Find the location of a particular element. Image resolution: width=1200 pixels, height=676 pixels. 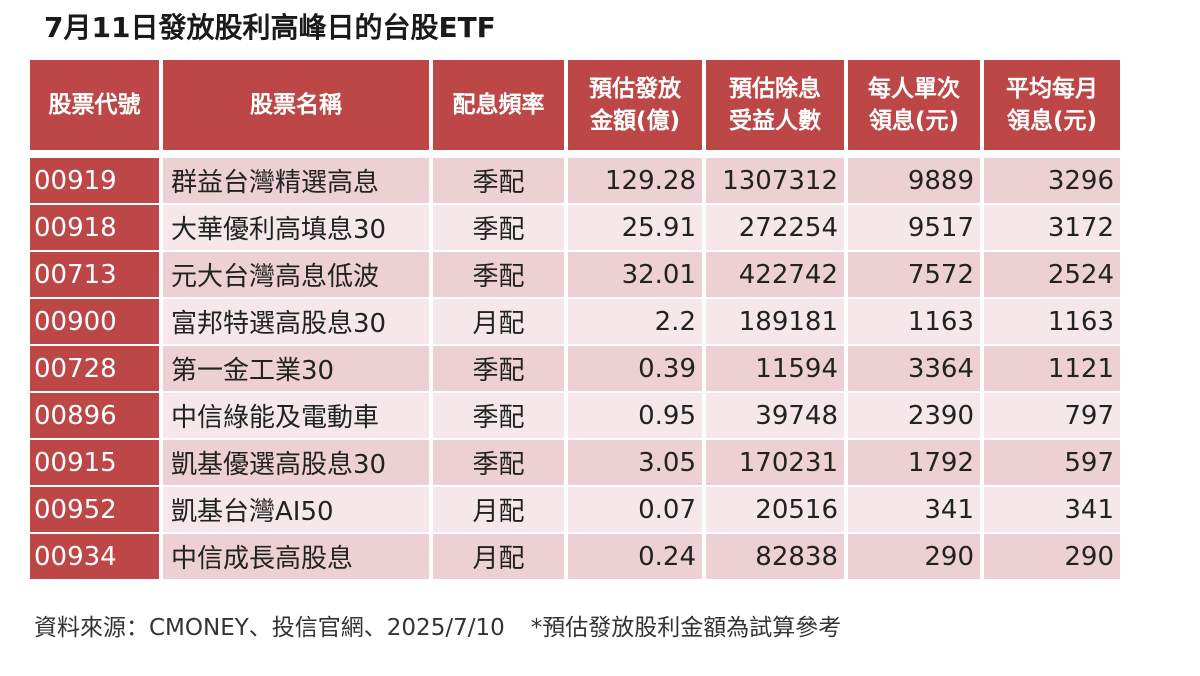

footnote: 資料來源：CMONEY、投信官網、2025/7/10 *預估發放股利金額為試算參考 is located at coordinates (437, 625).